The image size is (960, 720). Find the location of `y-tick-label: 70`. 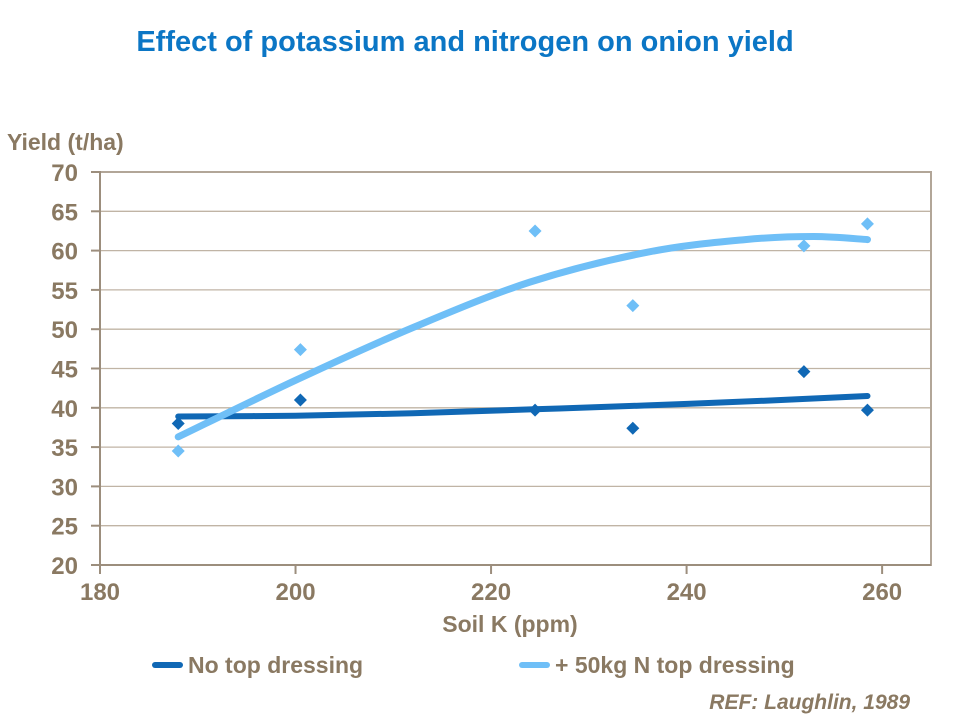

y-tick-label: 70 is located at coordinates (64, 173).